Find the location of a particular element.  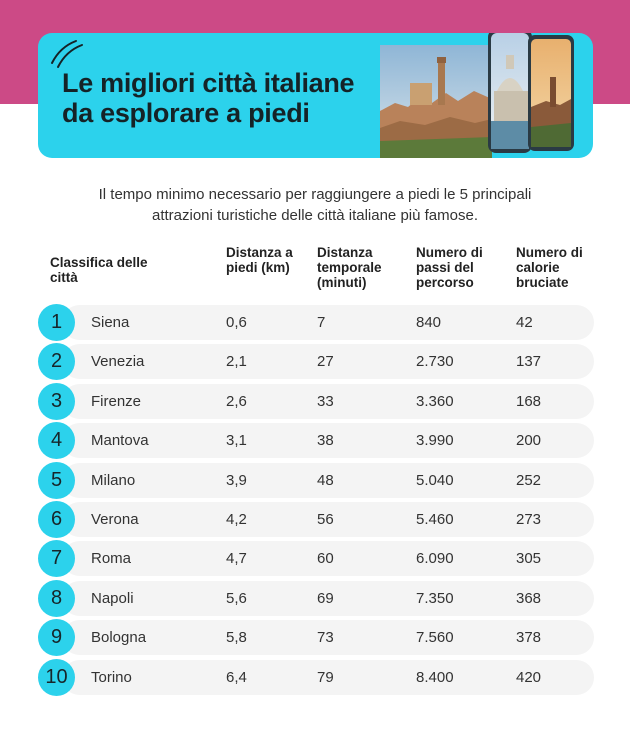

calories-value: 368 is located at coordinates (529, 598).